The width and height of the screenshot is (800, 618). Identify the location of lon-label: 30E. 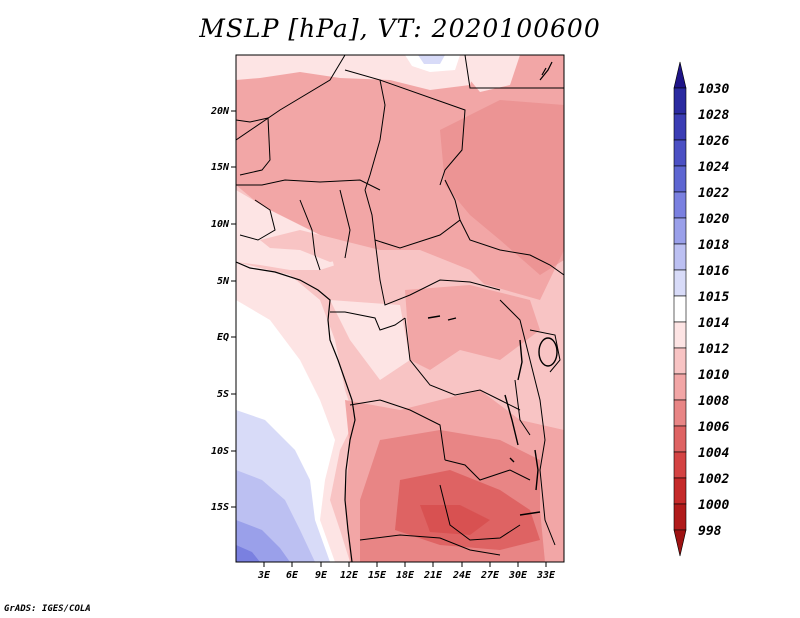
(518, 575).